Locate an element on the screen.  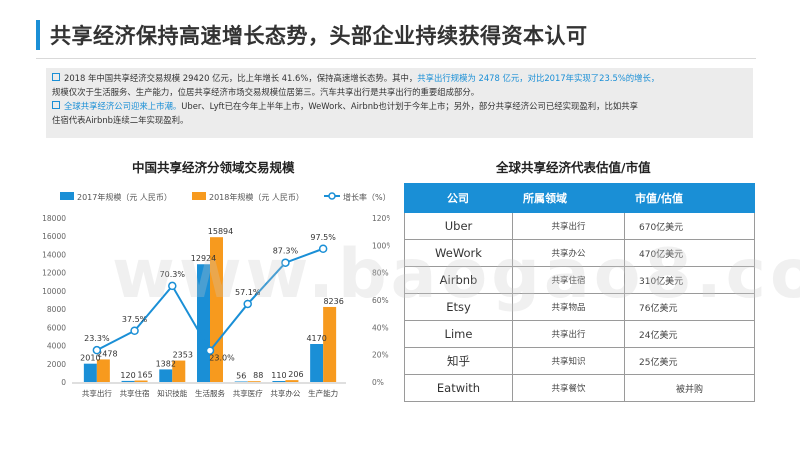
y-left-tick-label: 8000 is located at coordinates (56, 309).